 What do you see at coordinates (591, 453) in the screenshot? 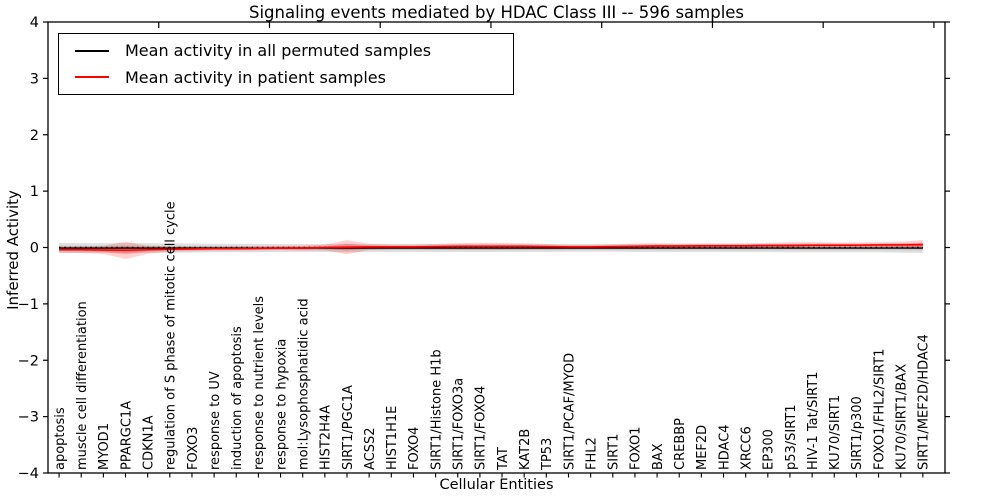
I see `x-tick-label: FHL2` at bounding box center [591, 453].